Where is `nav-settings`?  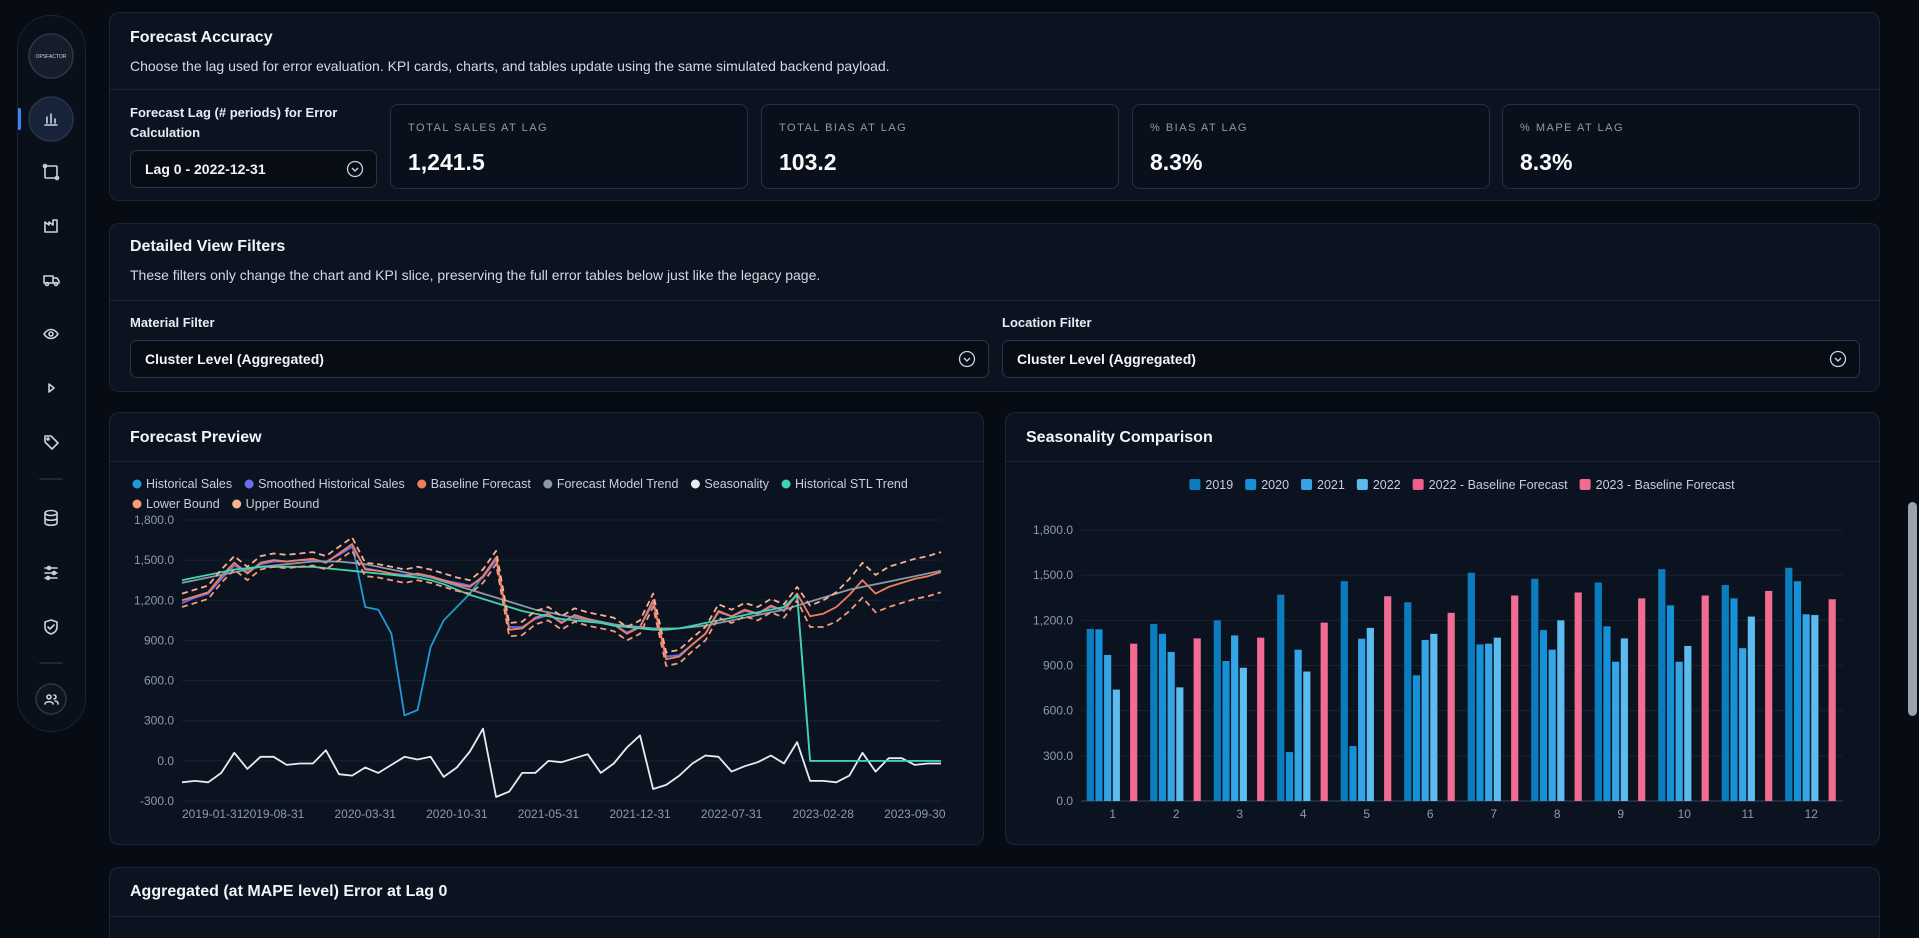 nav-settings is located at coordinates (51, 573).